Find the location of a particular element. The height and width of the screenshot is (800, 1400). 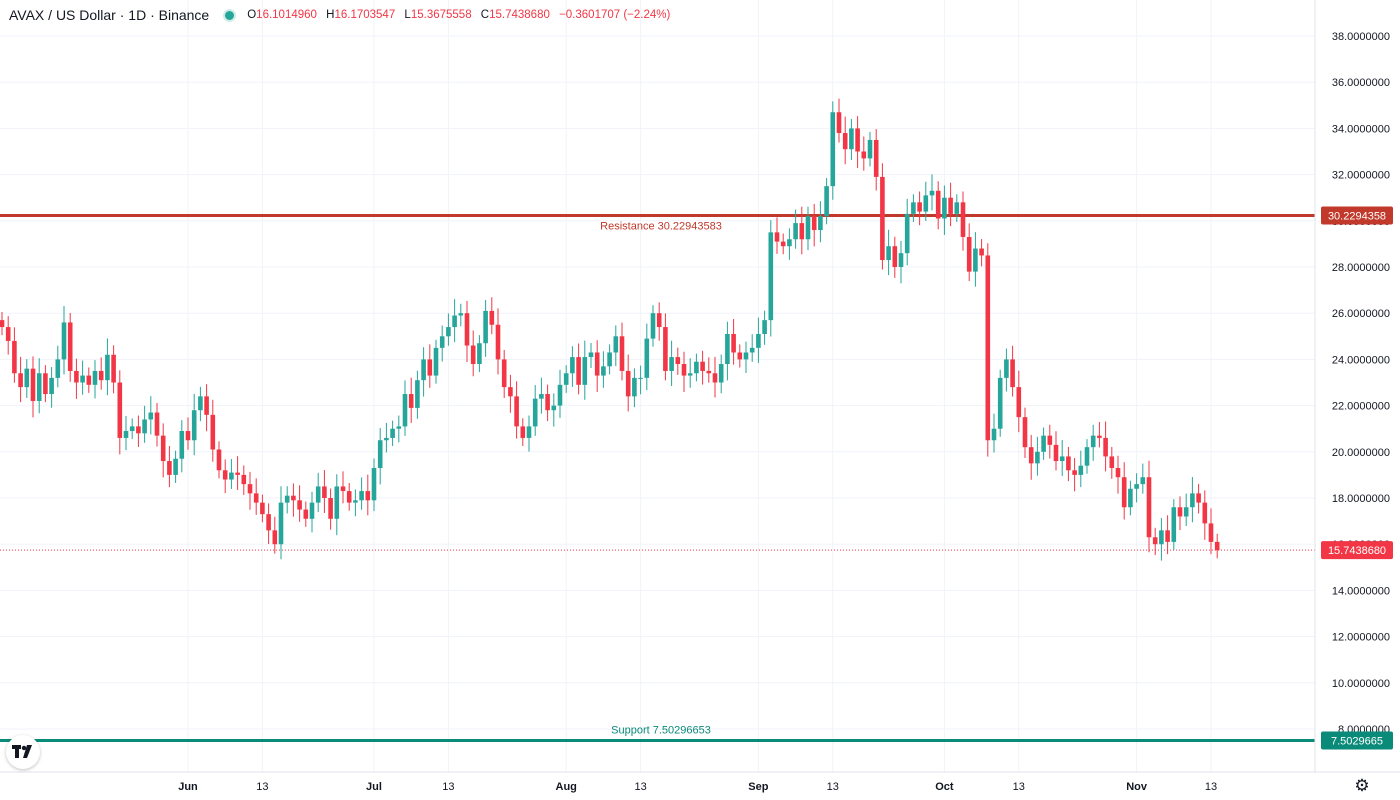

gear-icon: ⚙ is located at coordinates (1362, 785).